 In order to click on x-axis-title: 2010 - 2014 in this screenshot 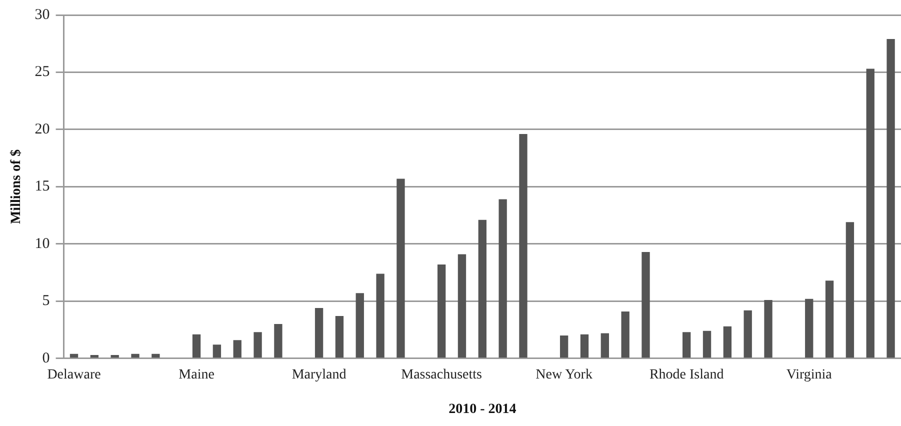, I will do `click(482, 410)`.